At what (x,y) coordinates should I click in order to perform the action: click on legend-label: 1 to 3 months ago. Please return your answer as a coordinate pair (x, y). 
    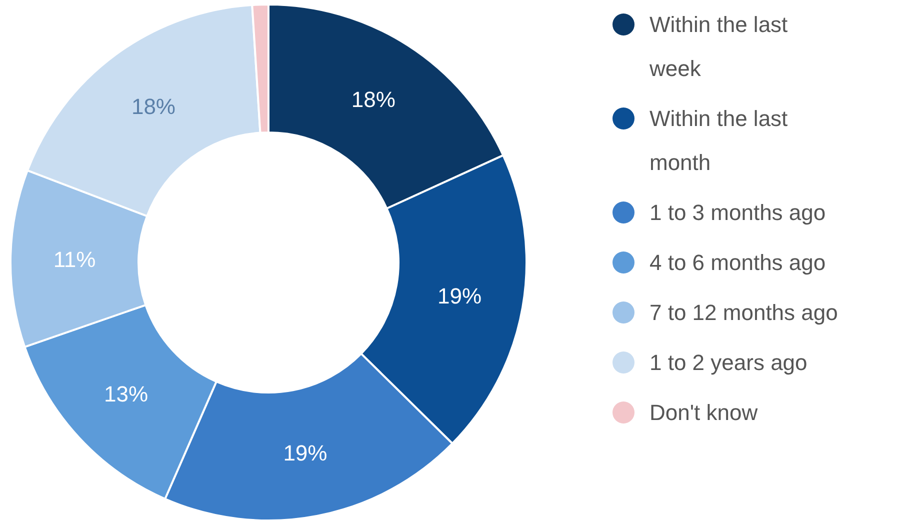
    Looking at the image, I should click on (738, 212).